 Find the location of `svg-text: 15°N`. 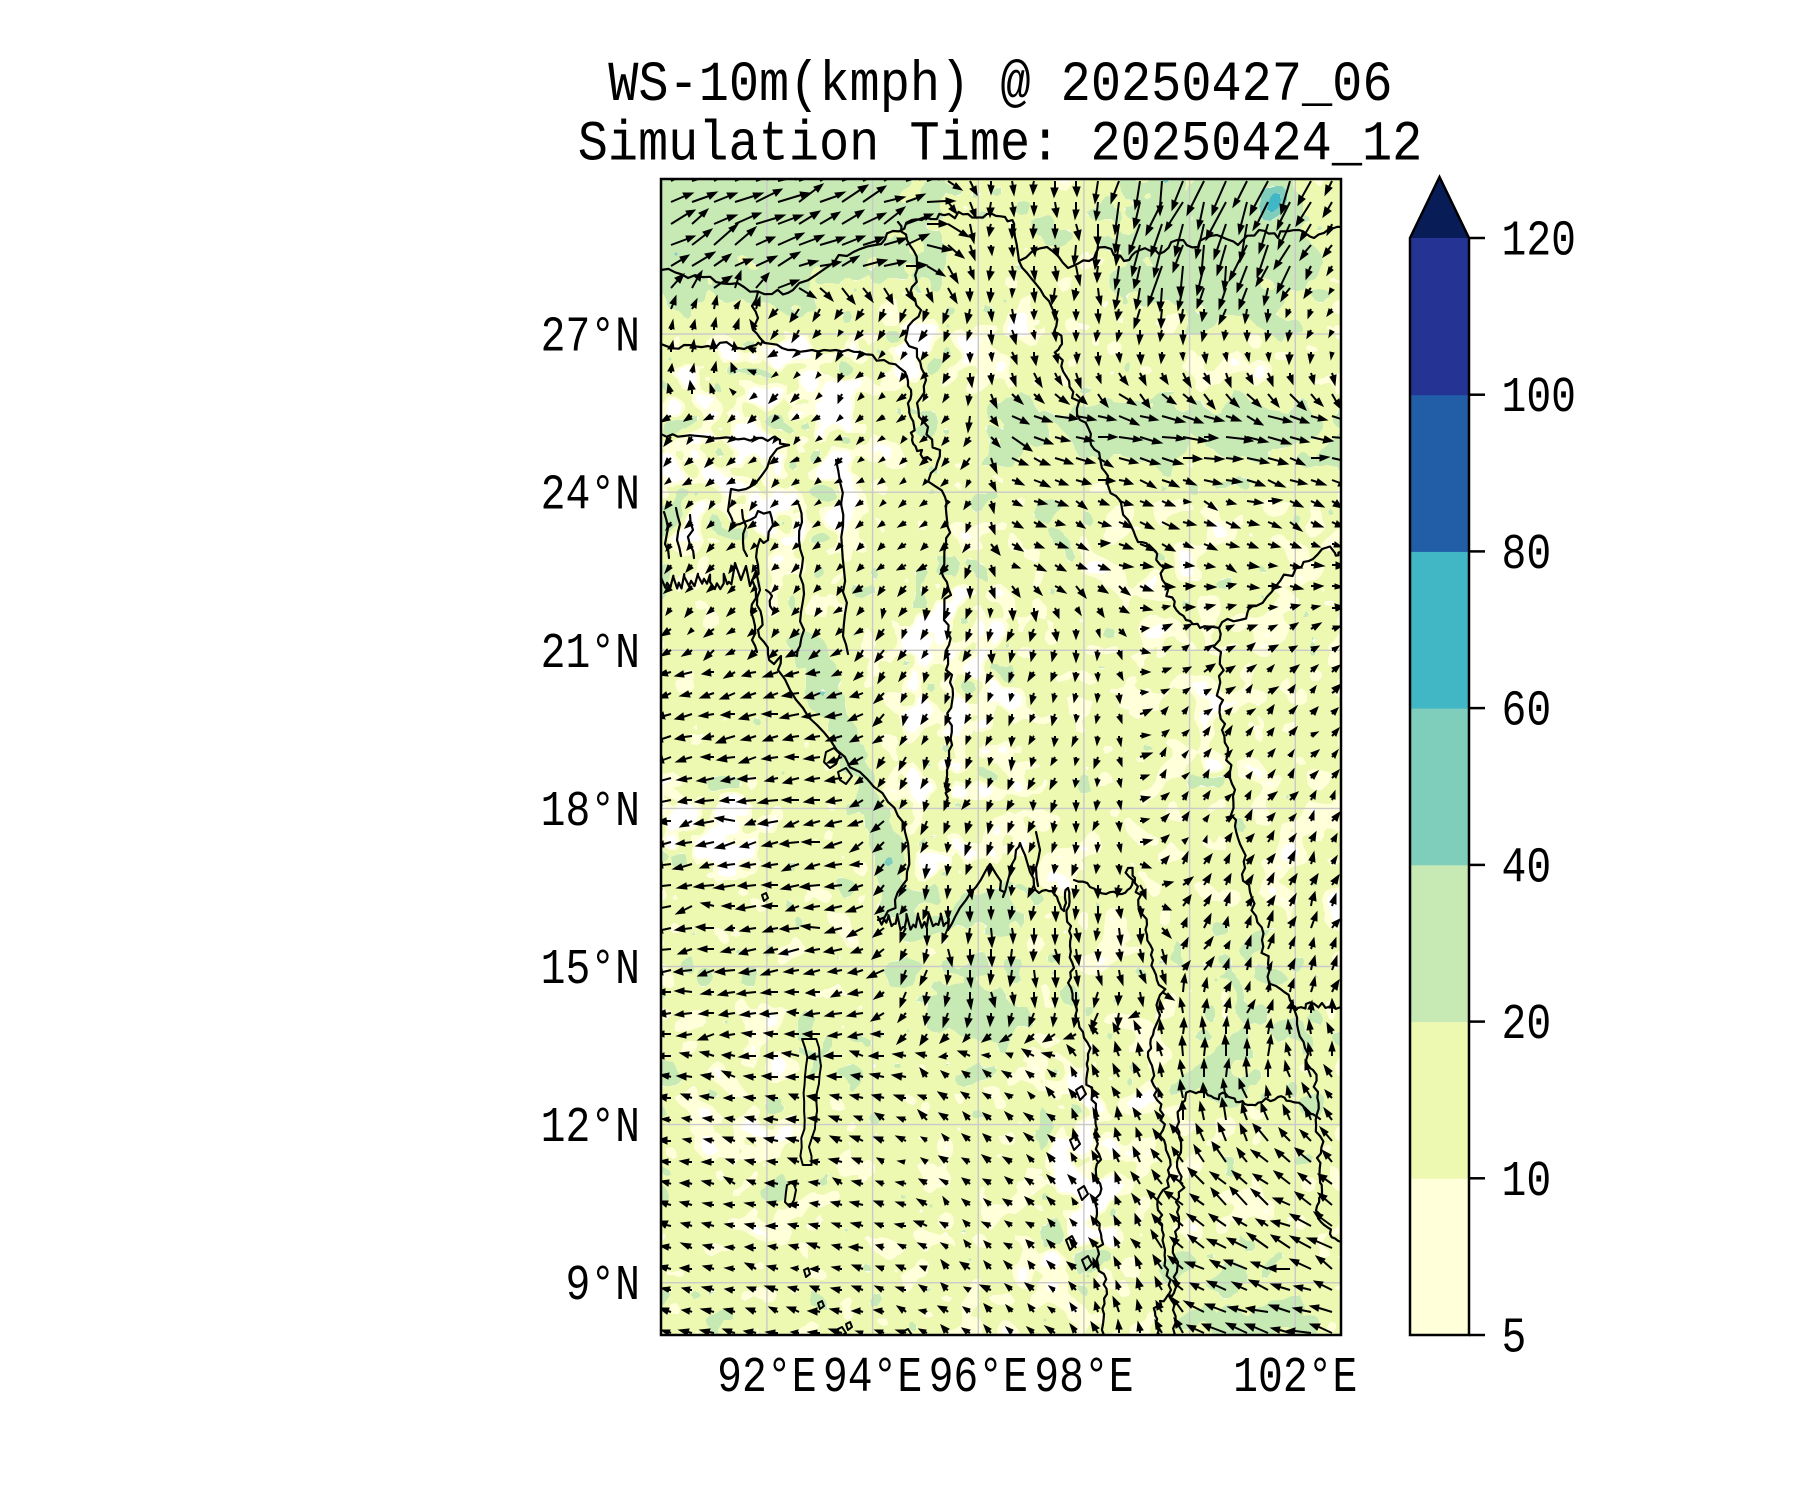

svg-text: 15°N is located at coordinates (590, 969).